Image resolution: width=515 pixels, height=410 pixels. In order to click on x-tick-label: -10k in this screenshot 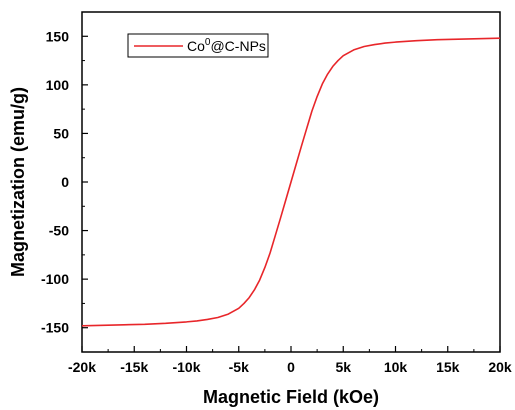, I will do `click(186, 367)`.